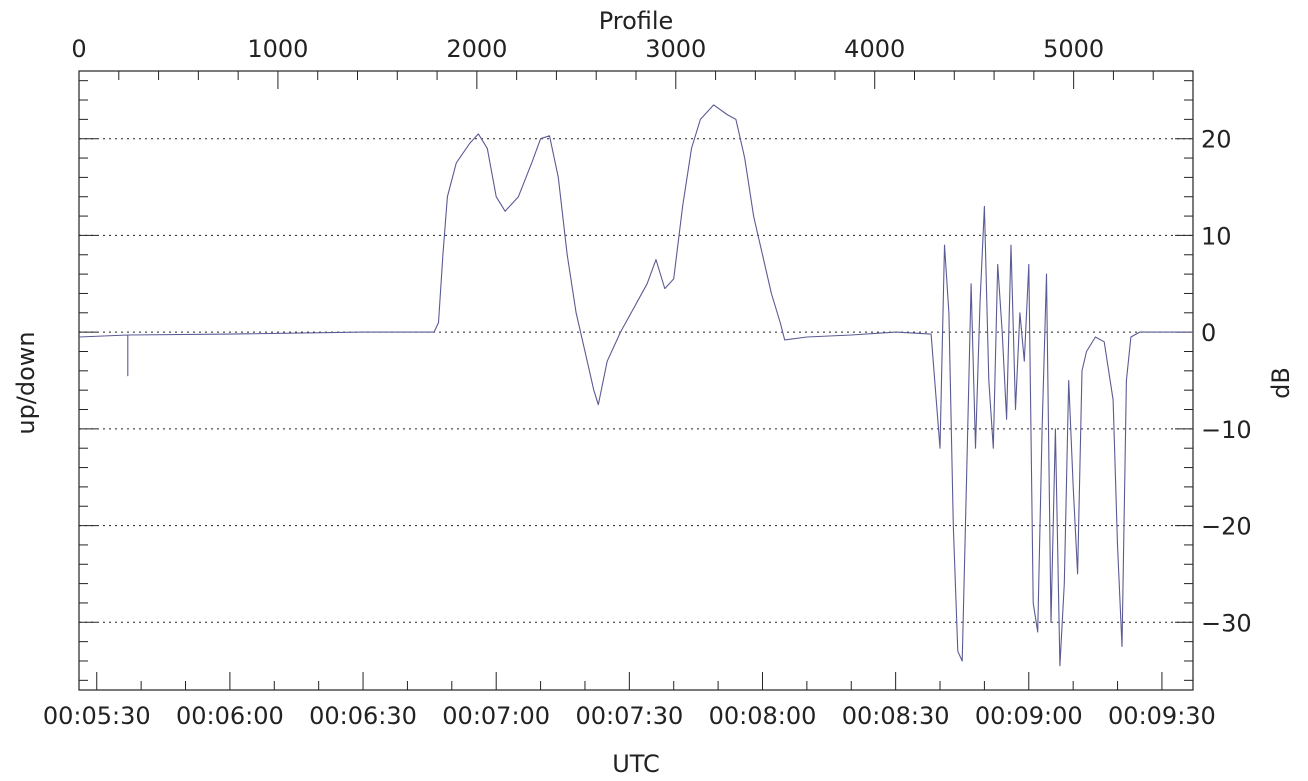  Describe the element at coordinates (896, 716) in the screenshot. I see `x-tick-label: 00:08:30` at that location.